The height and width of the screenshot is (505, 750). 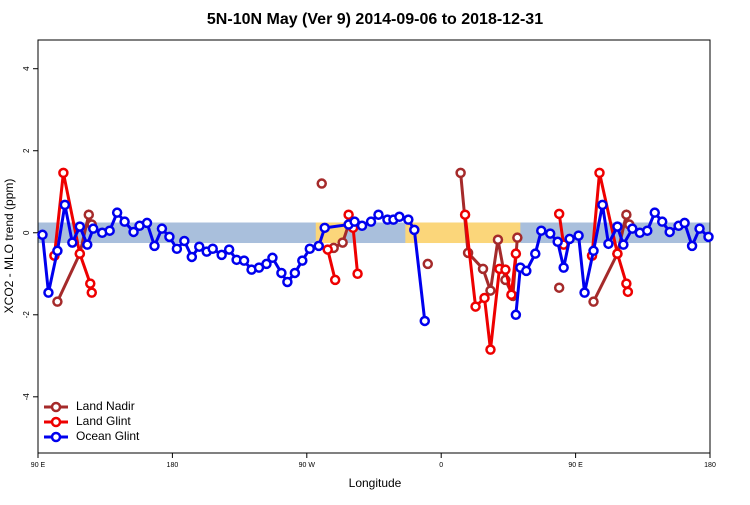 I want to click on y-tick-label: 4, so click(x=26, y=68).